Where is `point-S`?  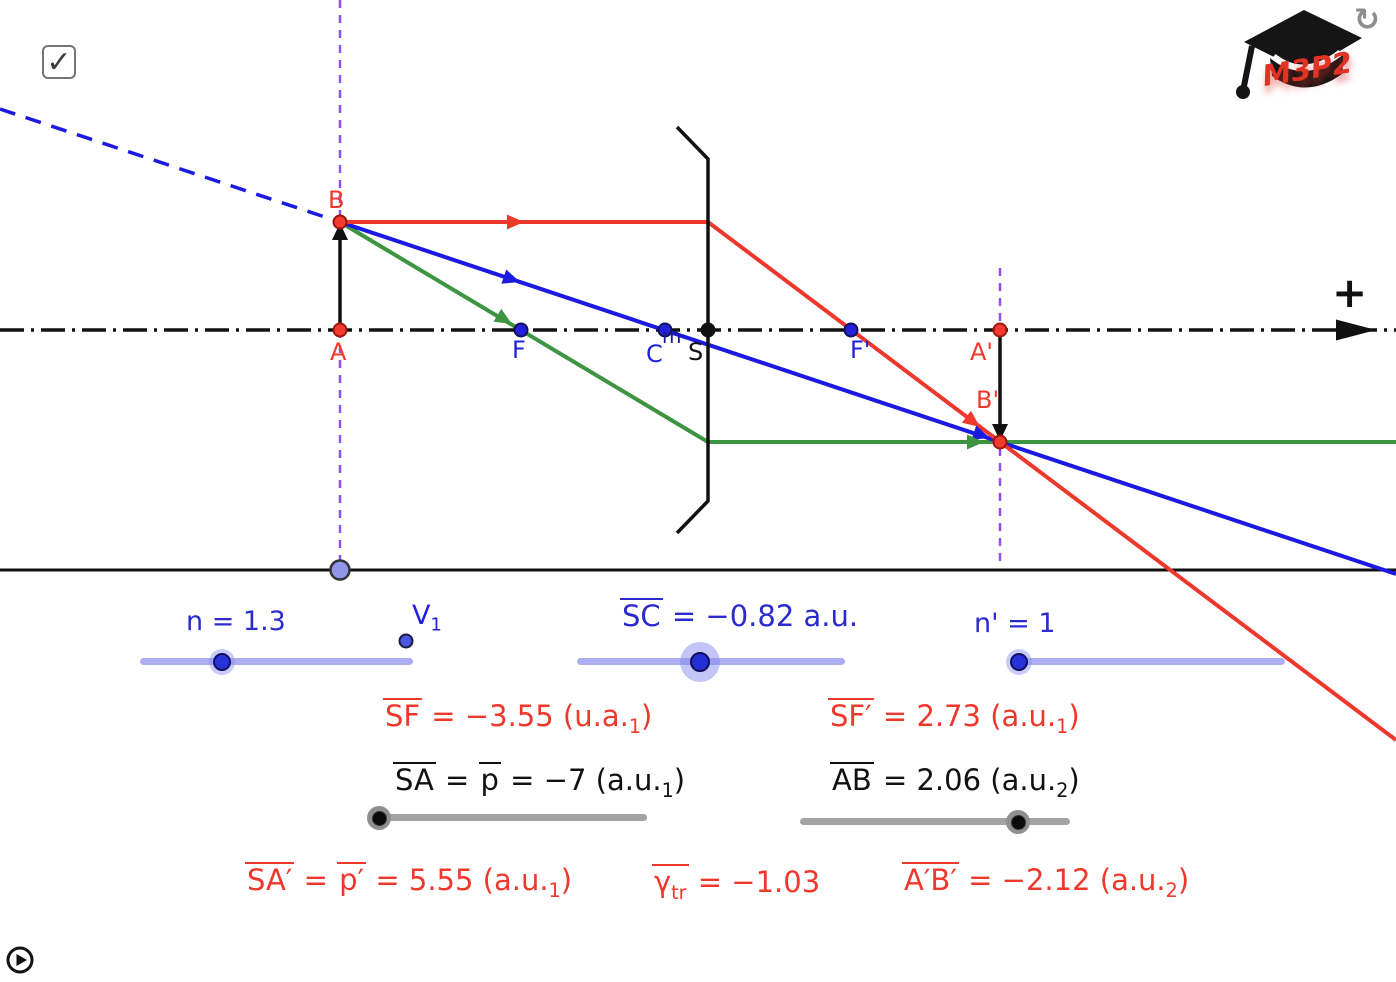
point-S is located at coordinates (708, 330).